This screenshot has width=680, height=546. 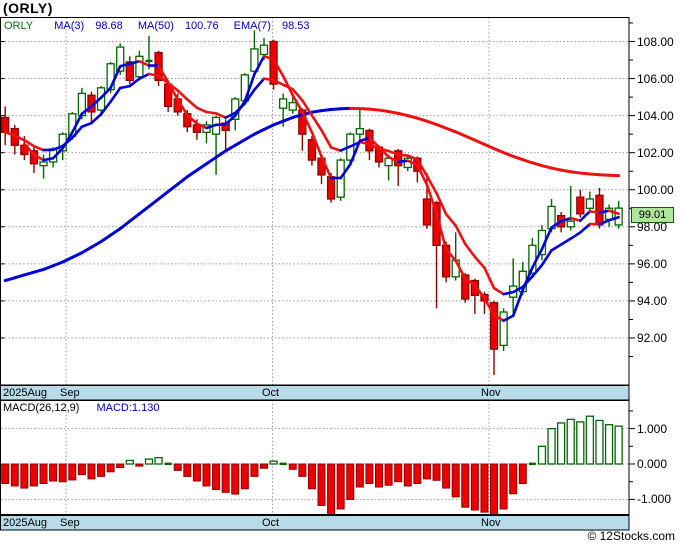 I want to click on price-axis-label: 94.00, so click(x=652, y=300).